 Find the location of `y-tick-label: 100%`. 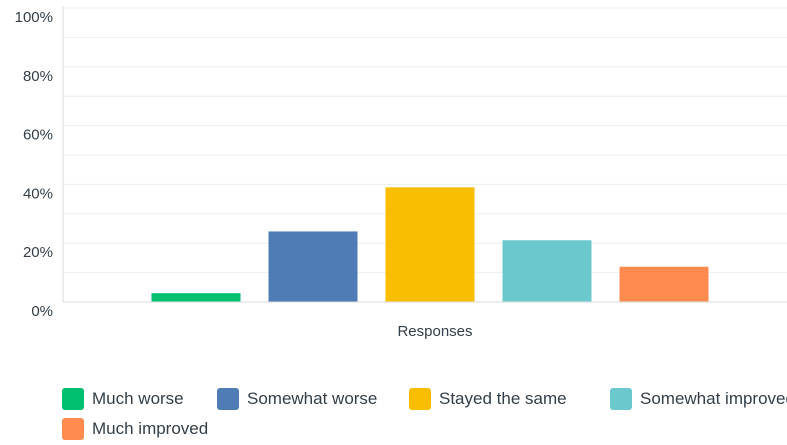

y-tick-label: 100% is located at coordinates (34, 17).